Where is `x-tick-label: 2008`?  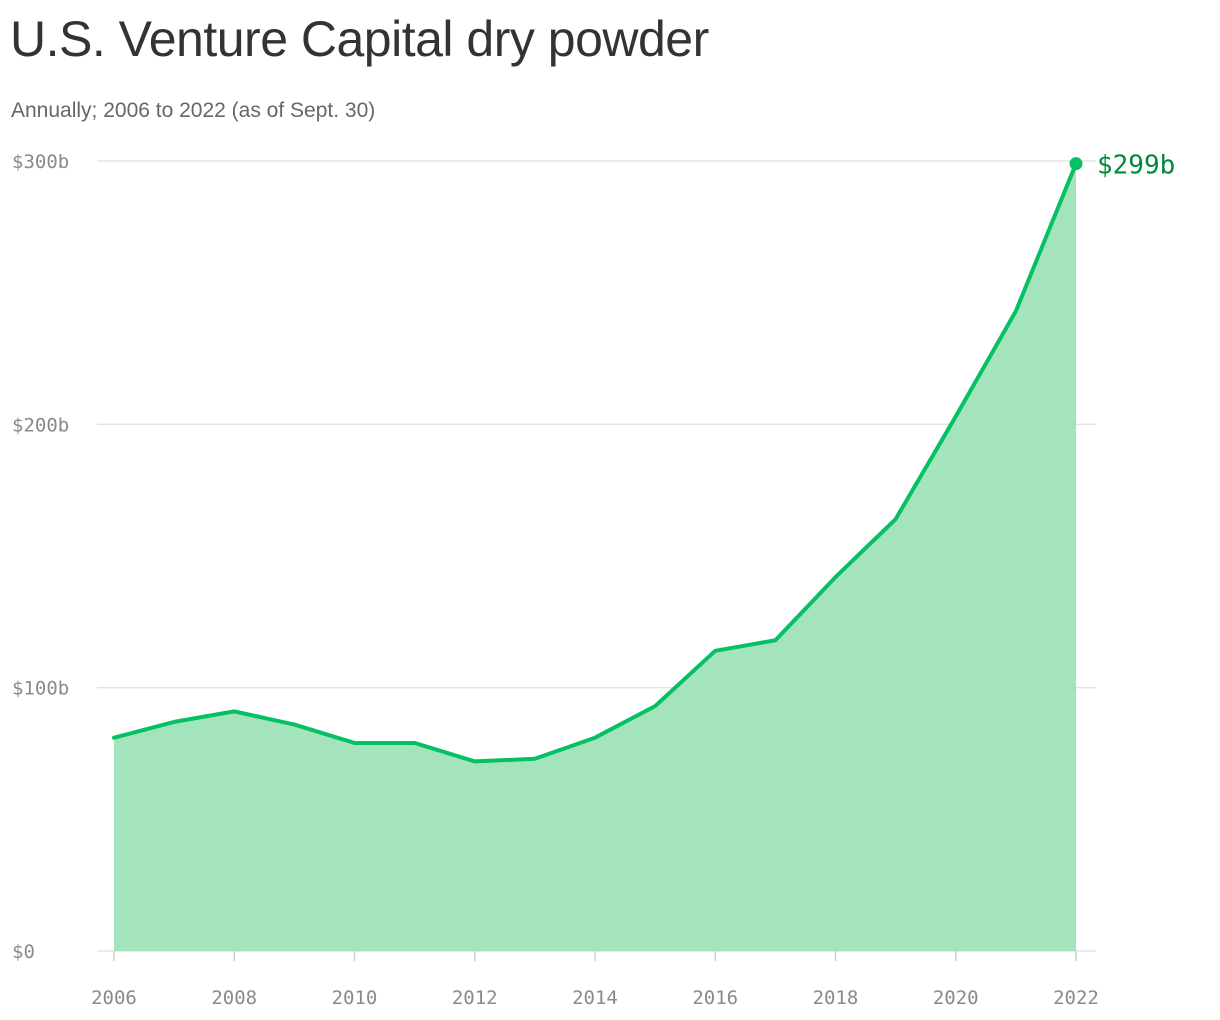 x-tick-label: 2008 is located at coordinates (234, 998).